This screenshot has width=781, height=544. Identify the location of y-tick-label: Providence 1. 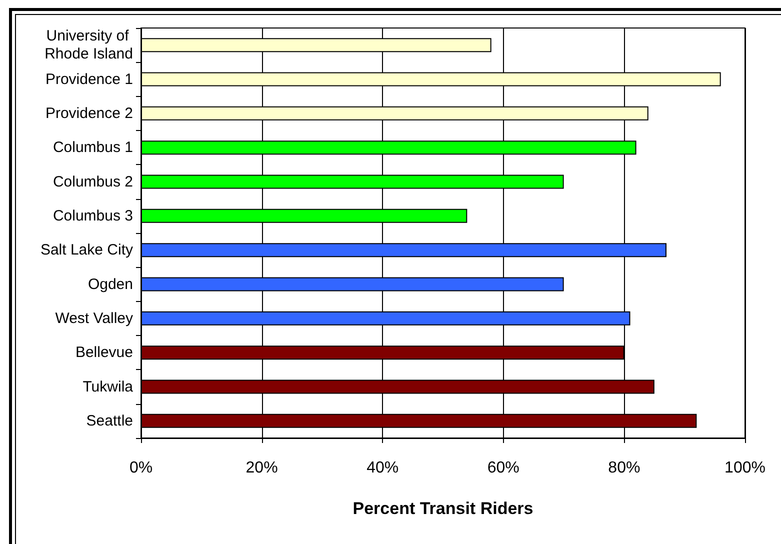
(89, 79).